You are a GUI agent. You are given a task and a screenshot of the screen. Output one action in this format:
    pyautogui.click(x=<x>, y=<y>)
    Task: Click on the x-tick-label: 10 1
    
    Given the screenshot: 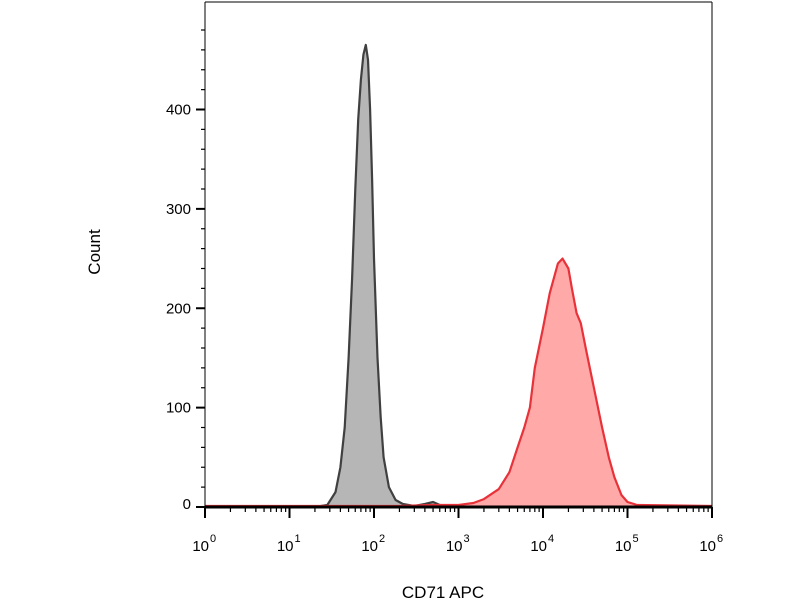 What is the action you would take?
    pyautogui.click(x=289, y=544)
    